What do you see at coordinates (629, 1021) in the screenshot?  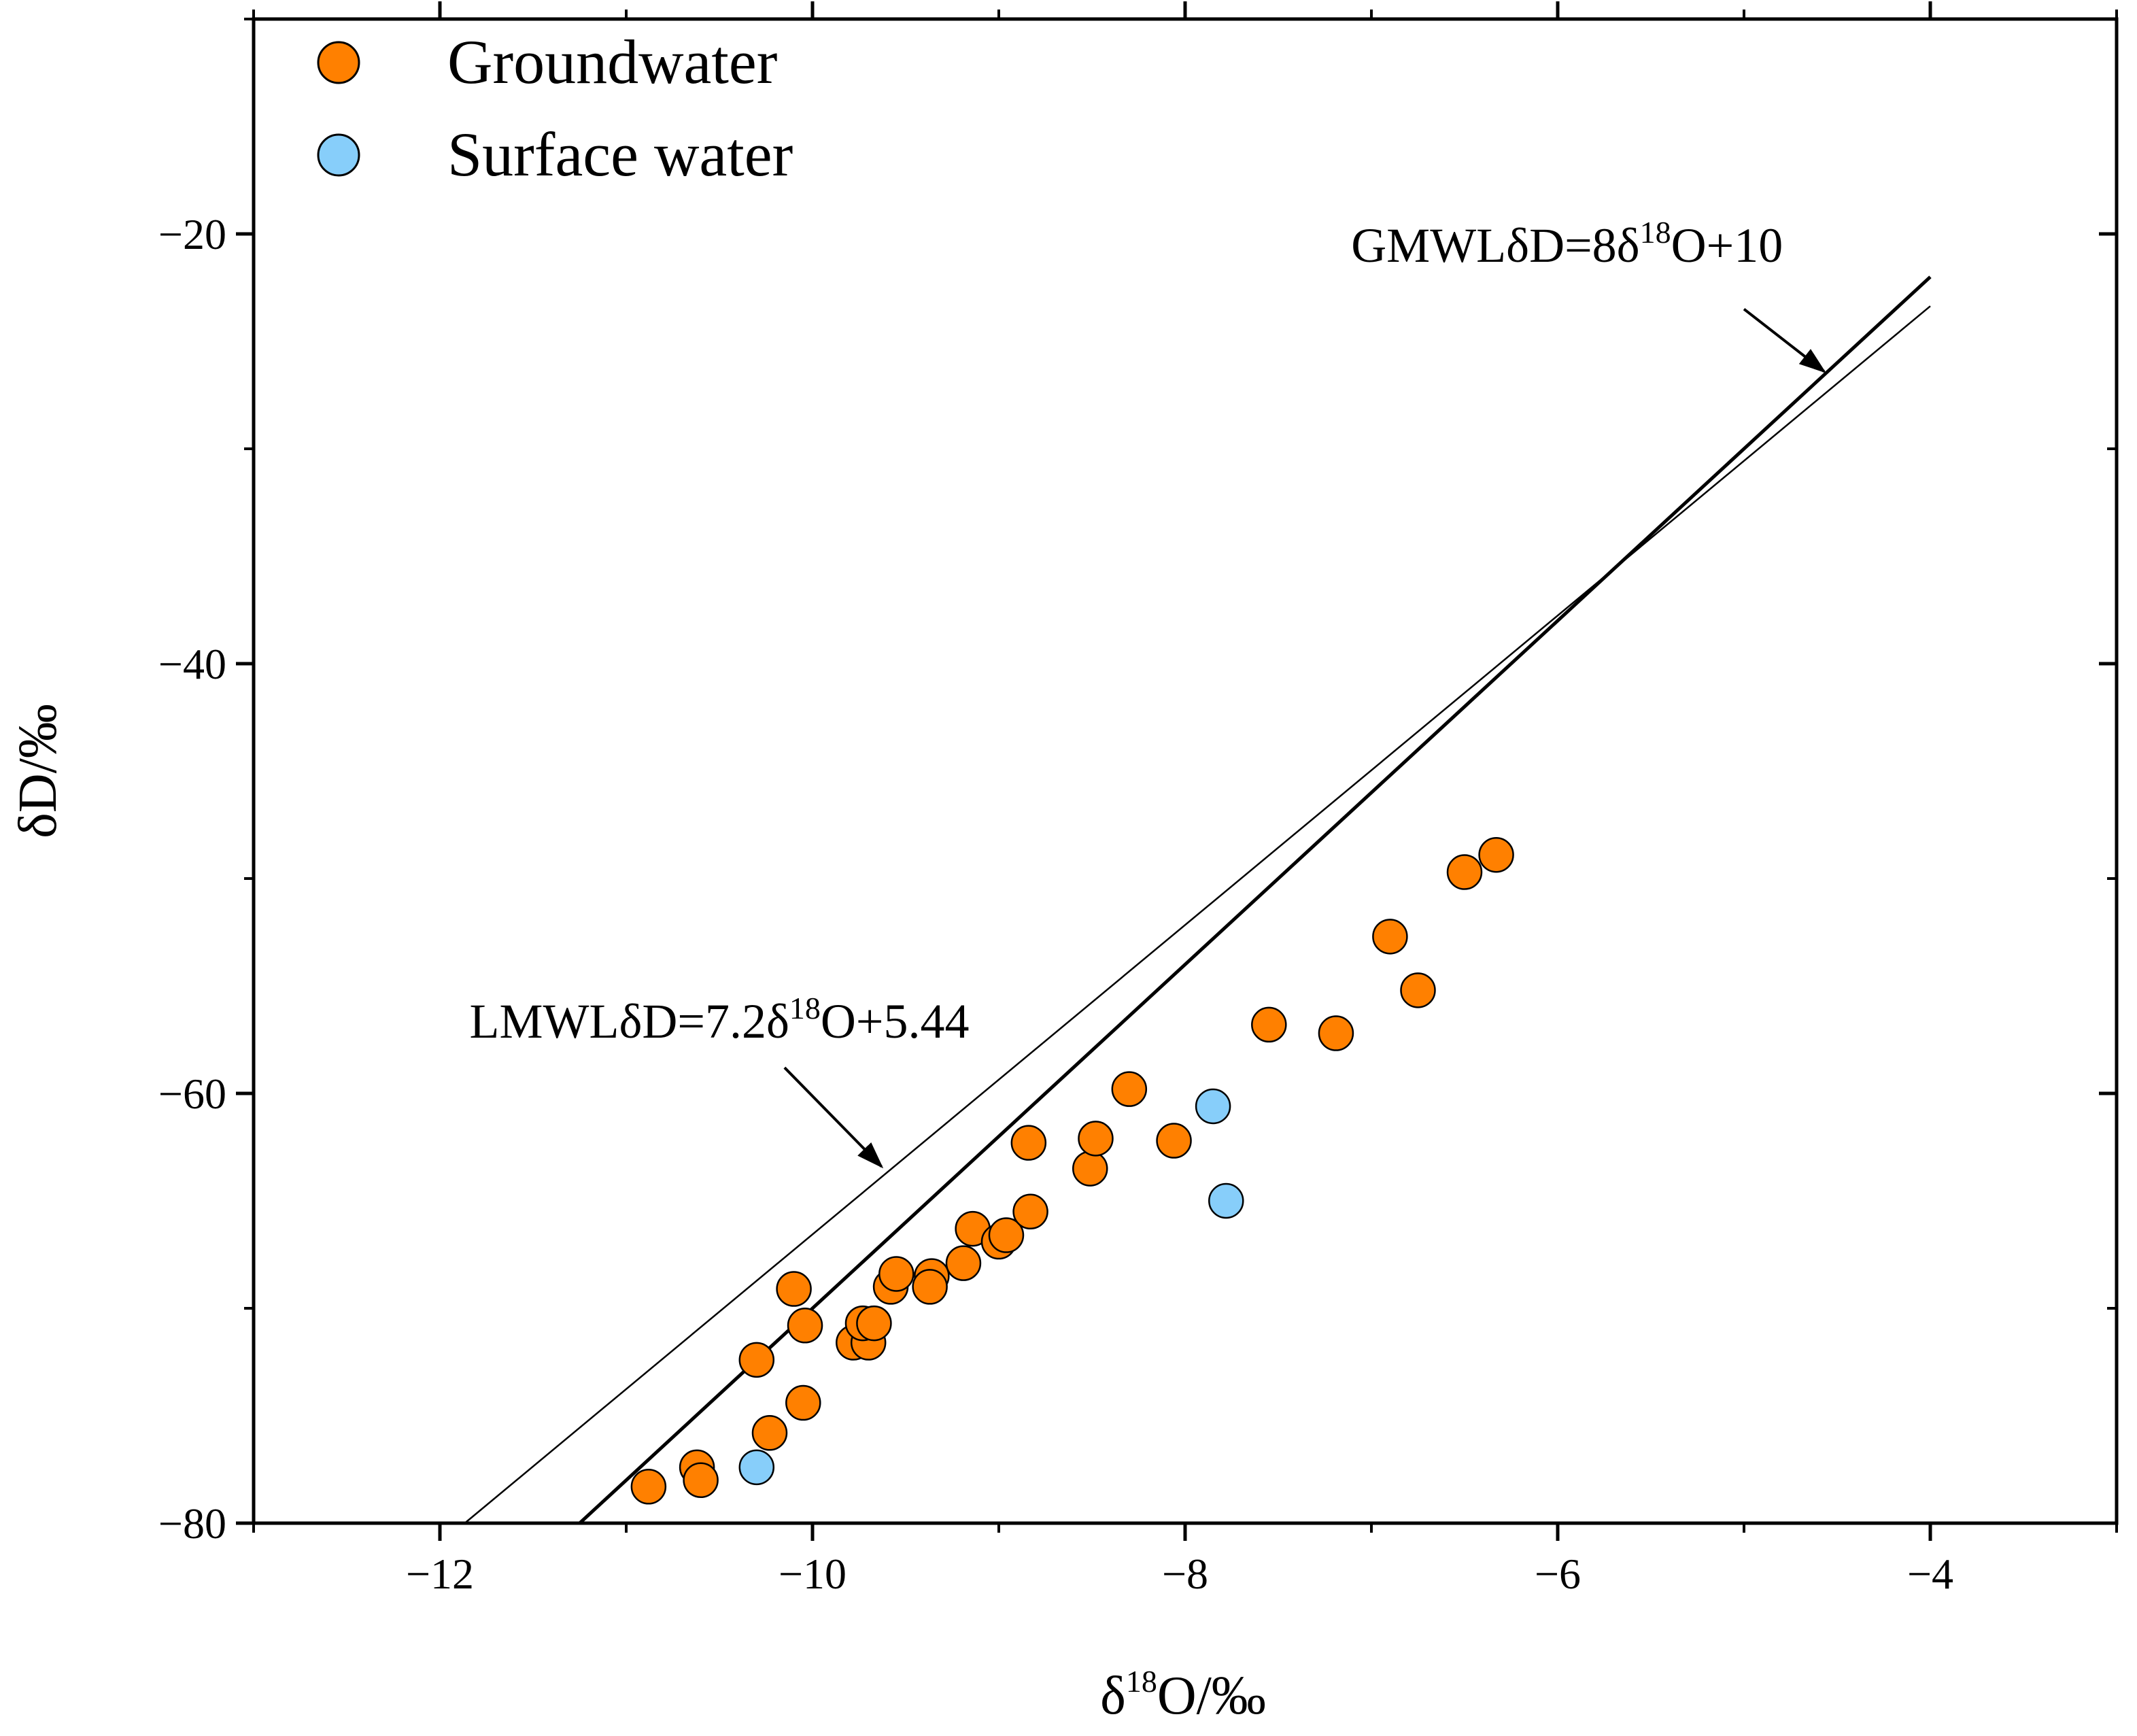 I see `lmwl-equation-main: LMWLδD=7.2δ` at bounding box center [629, 1021].